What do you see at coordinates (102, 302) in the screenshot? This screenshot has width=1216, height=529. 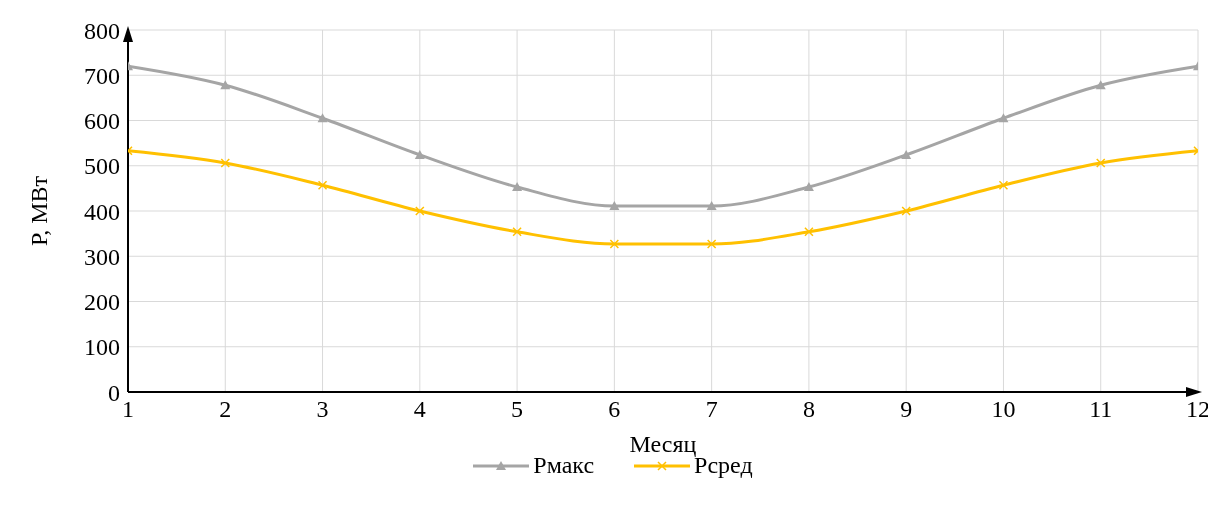 I see `y-tick-label: 200` at bounding box center [102, 302].